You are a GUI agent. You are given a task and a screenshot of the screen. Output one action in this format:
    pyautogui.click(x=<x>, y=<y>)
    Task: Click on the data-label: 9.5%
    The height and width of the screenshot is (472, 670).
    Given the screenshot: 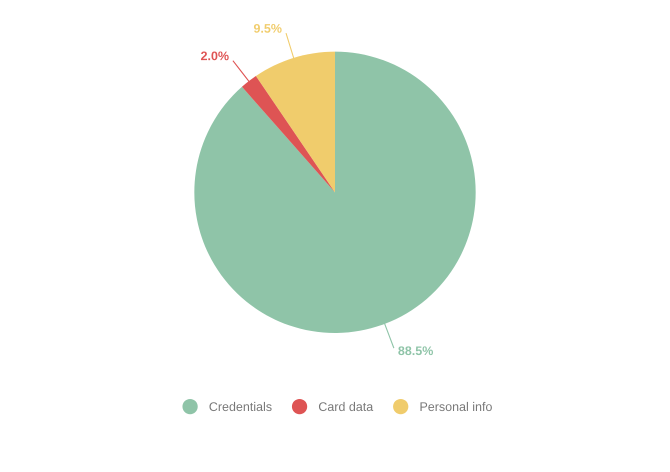 What is the action you would take?
    pyautogui.click(x=268, y=28)
    